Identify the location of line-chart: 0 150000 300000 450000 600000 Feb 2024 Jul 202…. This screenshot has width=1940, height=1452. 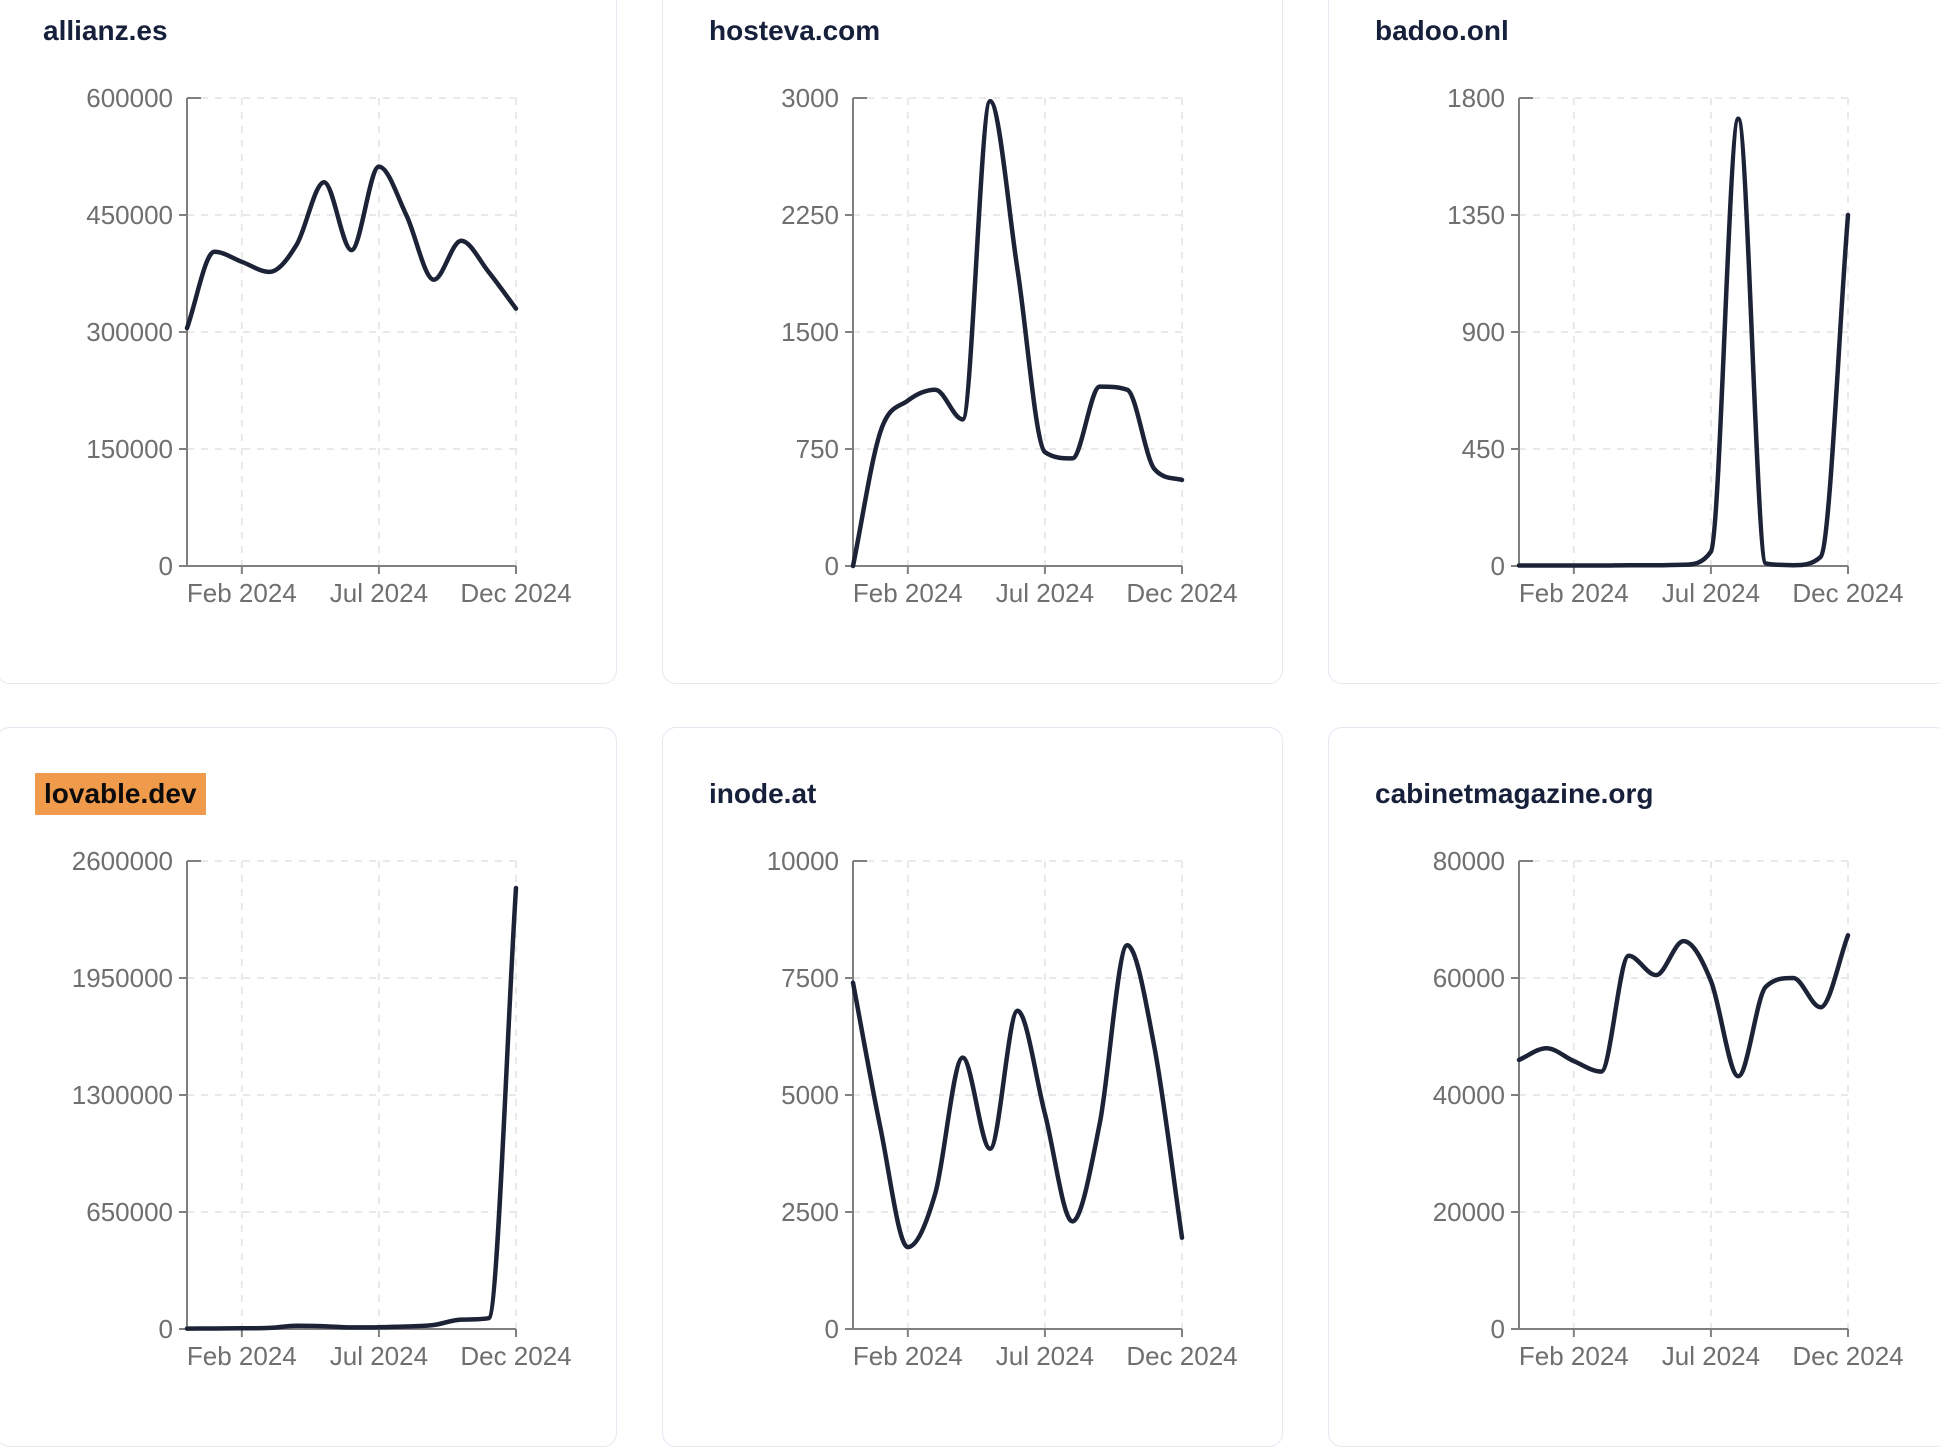
(328, 345).